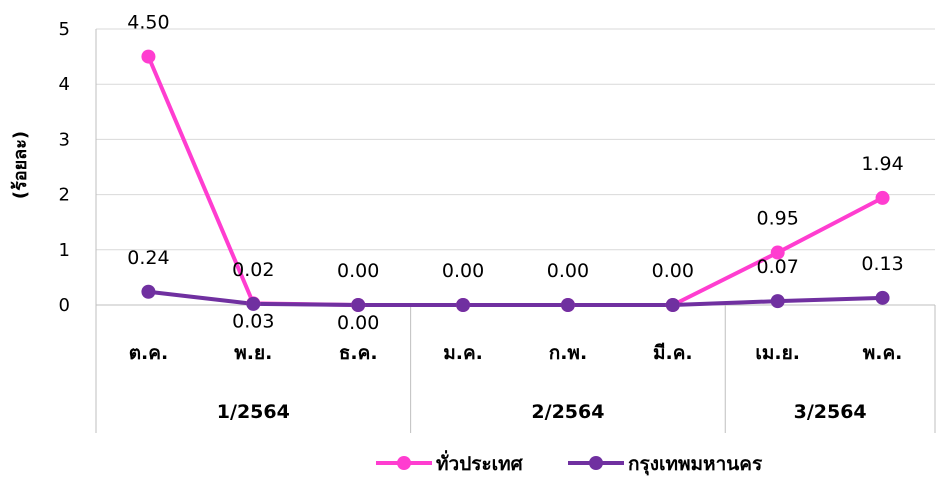  Describe the element at coordinates (830, 412) in the screenshot. I see `group-label: 3/2564` at that location.